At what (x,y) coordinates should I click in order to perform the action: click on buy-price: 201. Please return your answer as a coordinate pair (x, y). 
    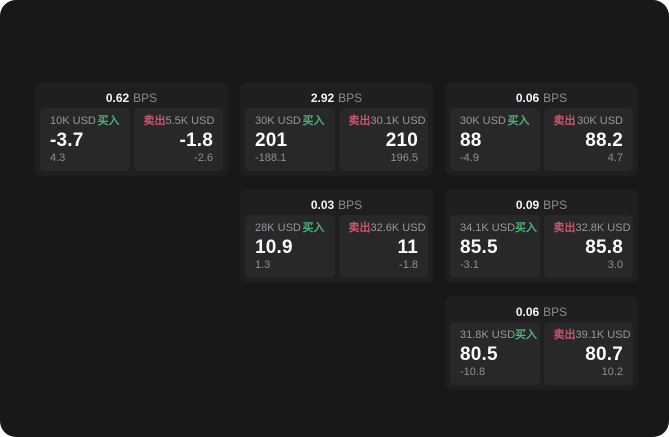
    Looking at the image, I should click on (271, 140).